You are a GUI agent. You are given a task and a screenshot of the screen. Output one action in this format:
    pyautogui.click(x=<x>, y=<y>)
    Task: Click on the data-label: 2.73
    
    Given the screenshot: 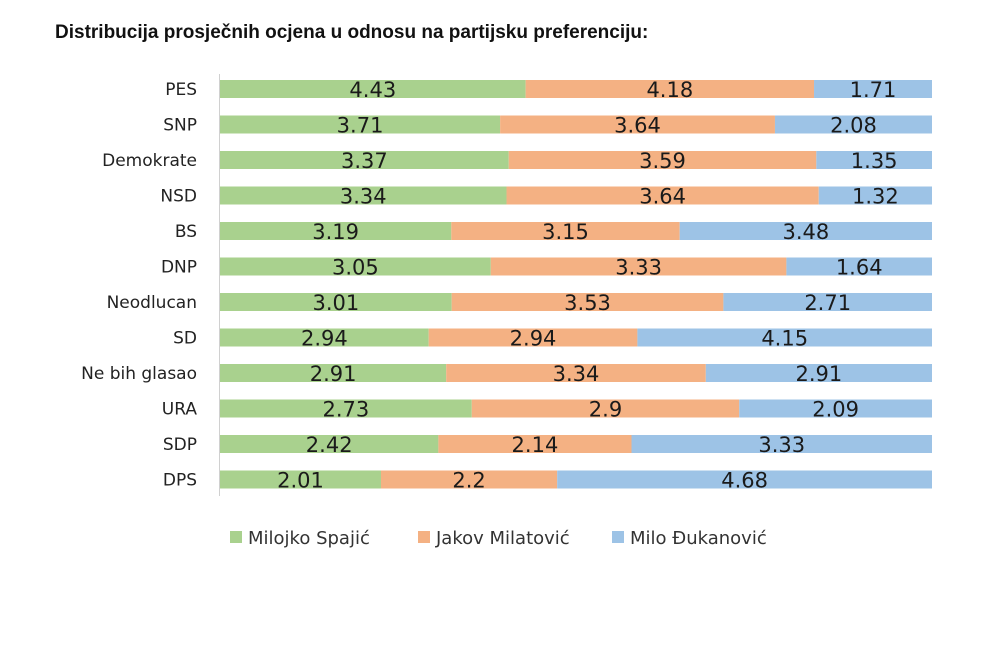 What is the action you would take?
    pyautogui.click(x=346, y=410)
    